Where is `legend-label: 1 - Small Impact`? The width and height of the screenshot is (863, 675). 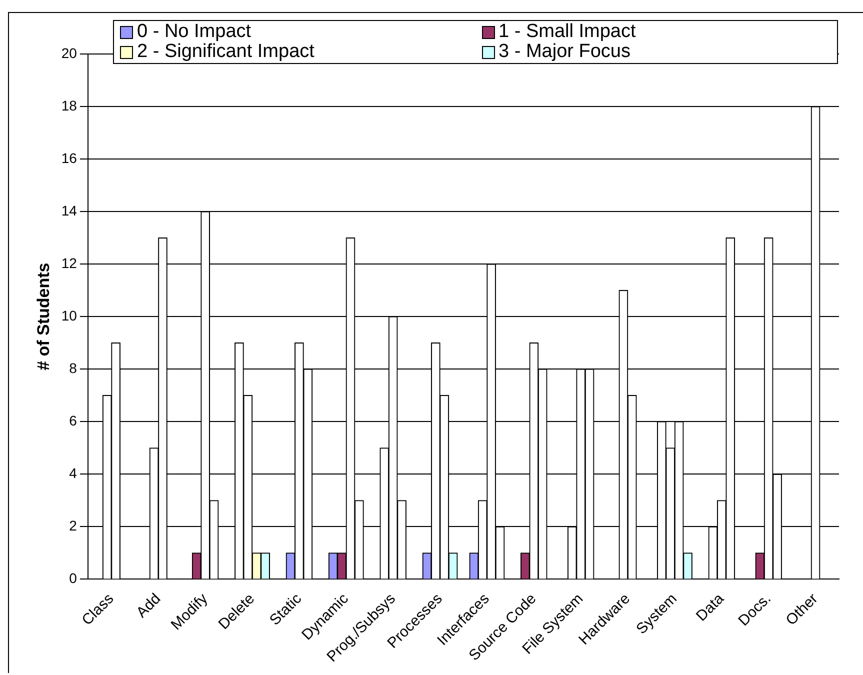
legend-label: 1 - Small Impact is located at coordinates (567, 31).